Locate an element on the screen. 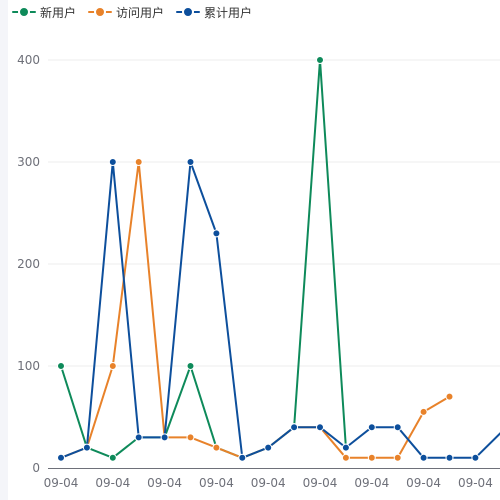 This screenshot has height=500, width=500. legend-swatch-visit-users is located at coordinates (100, 12).